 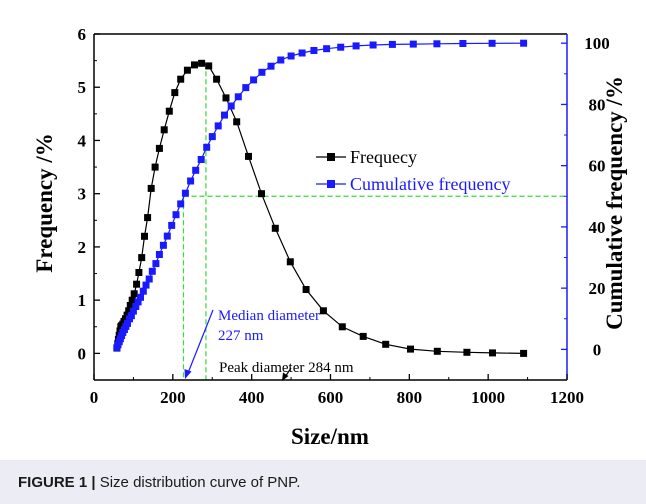 What do you see at coordinates (383, 157) in the screenshot?
I see `legend-frequency-label: Frequecy` at bounding box center [383, 157].